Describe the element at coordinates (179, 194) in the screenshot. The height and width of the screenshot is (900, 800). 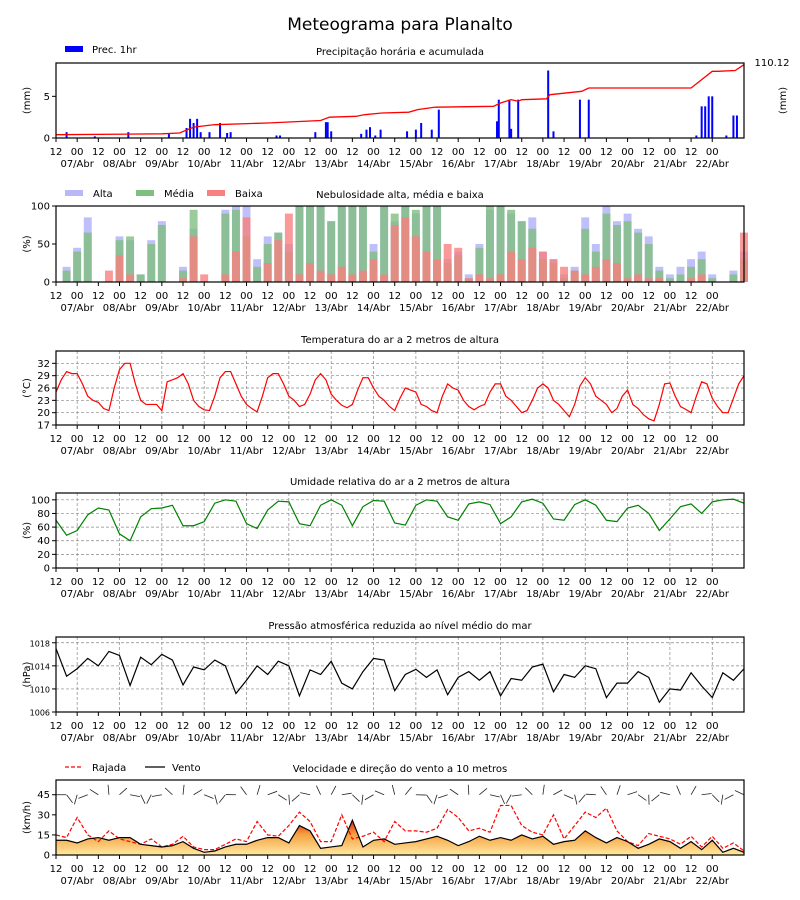
I see `legend-label: Média` at that location.